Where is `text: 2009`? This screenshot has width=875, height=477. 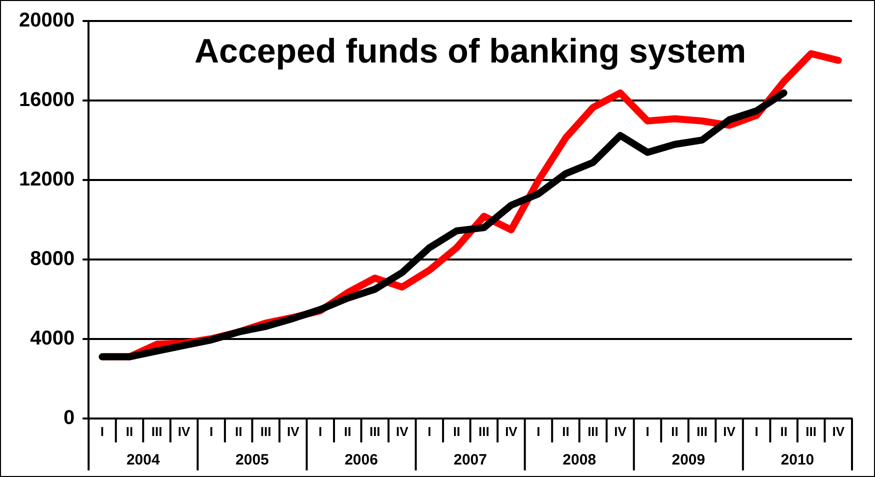
text: 2009 is located at coordinates (689, 460).